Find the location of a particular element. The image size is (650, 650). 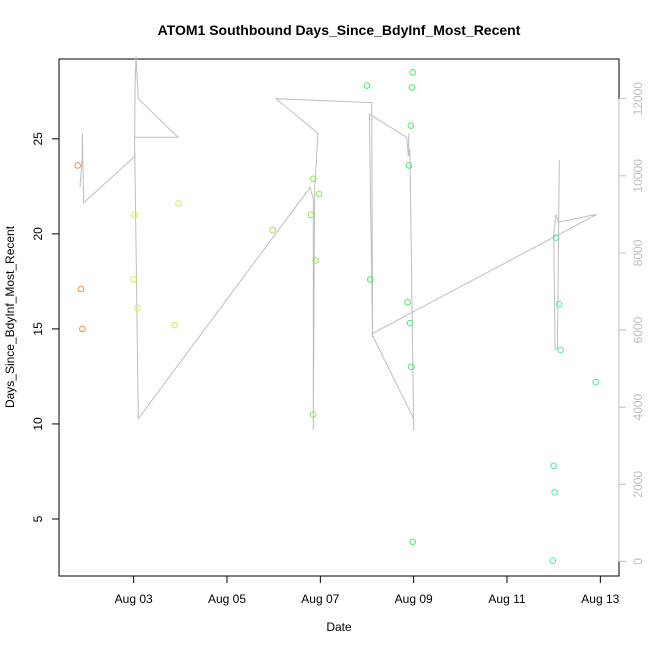

y2-tick-label-6: 12000 is located at coordinates (638, 99).